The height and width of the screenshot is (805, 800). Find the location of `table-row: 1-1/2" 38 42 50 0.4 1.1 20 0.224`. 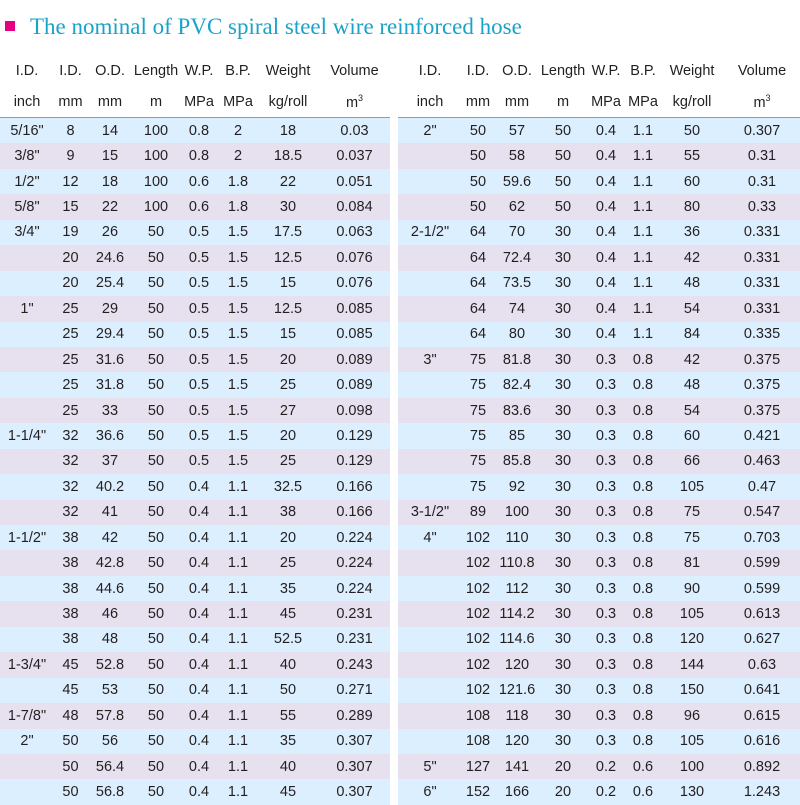

table-row: 1-1/2" 38 42 50 0.4 1.1 20 0.224 is located at coordinates (195, 538).